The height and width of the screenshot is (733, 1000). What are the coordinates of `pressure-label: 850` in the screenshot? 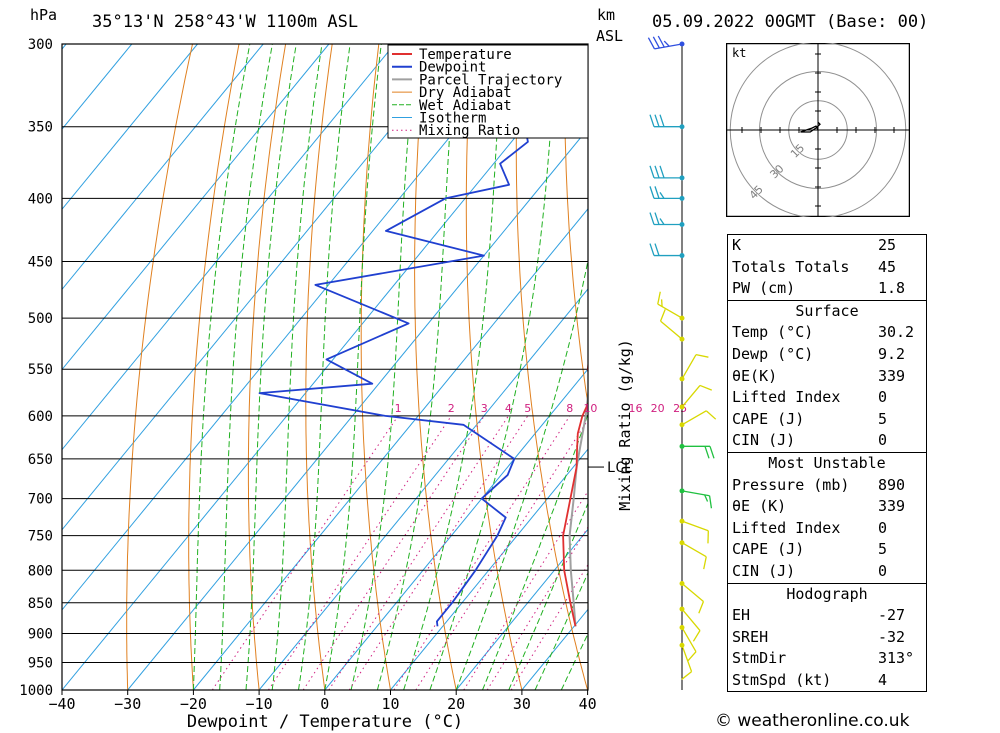 It's located at (40, 604).